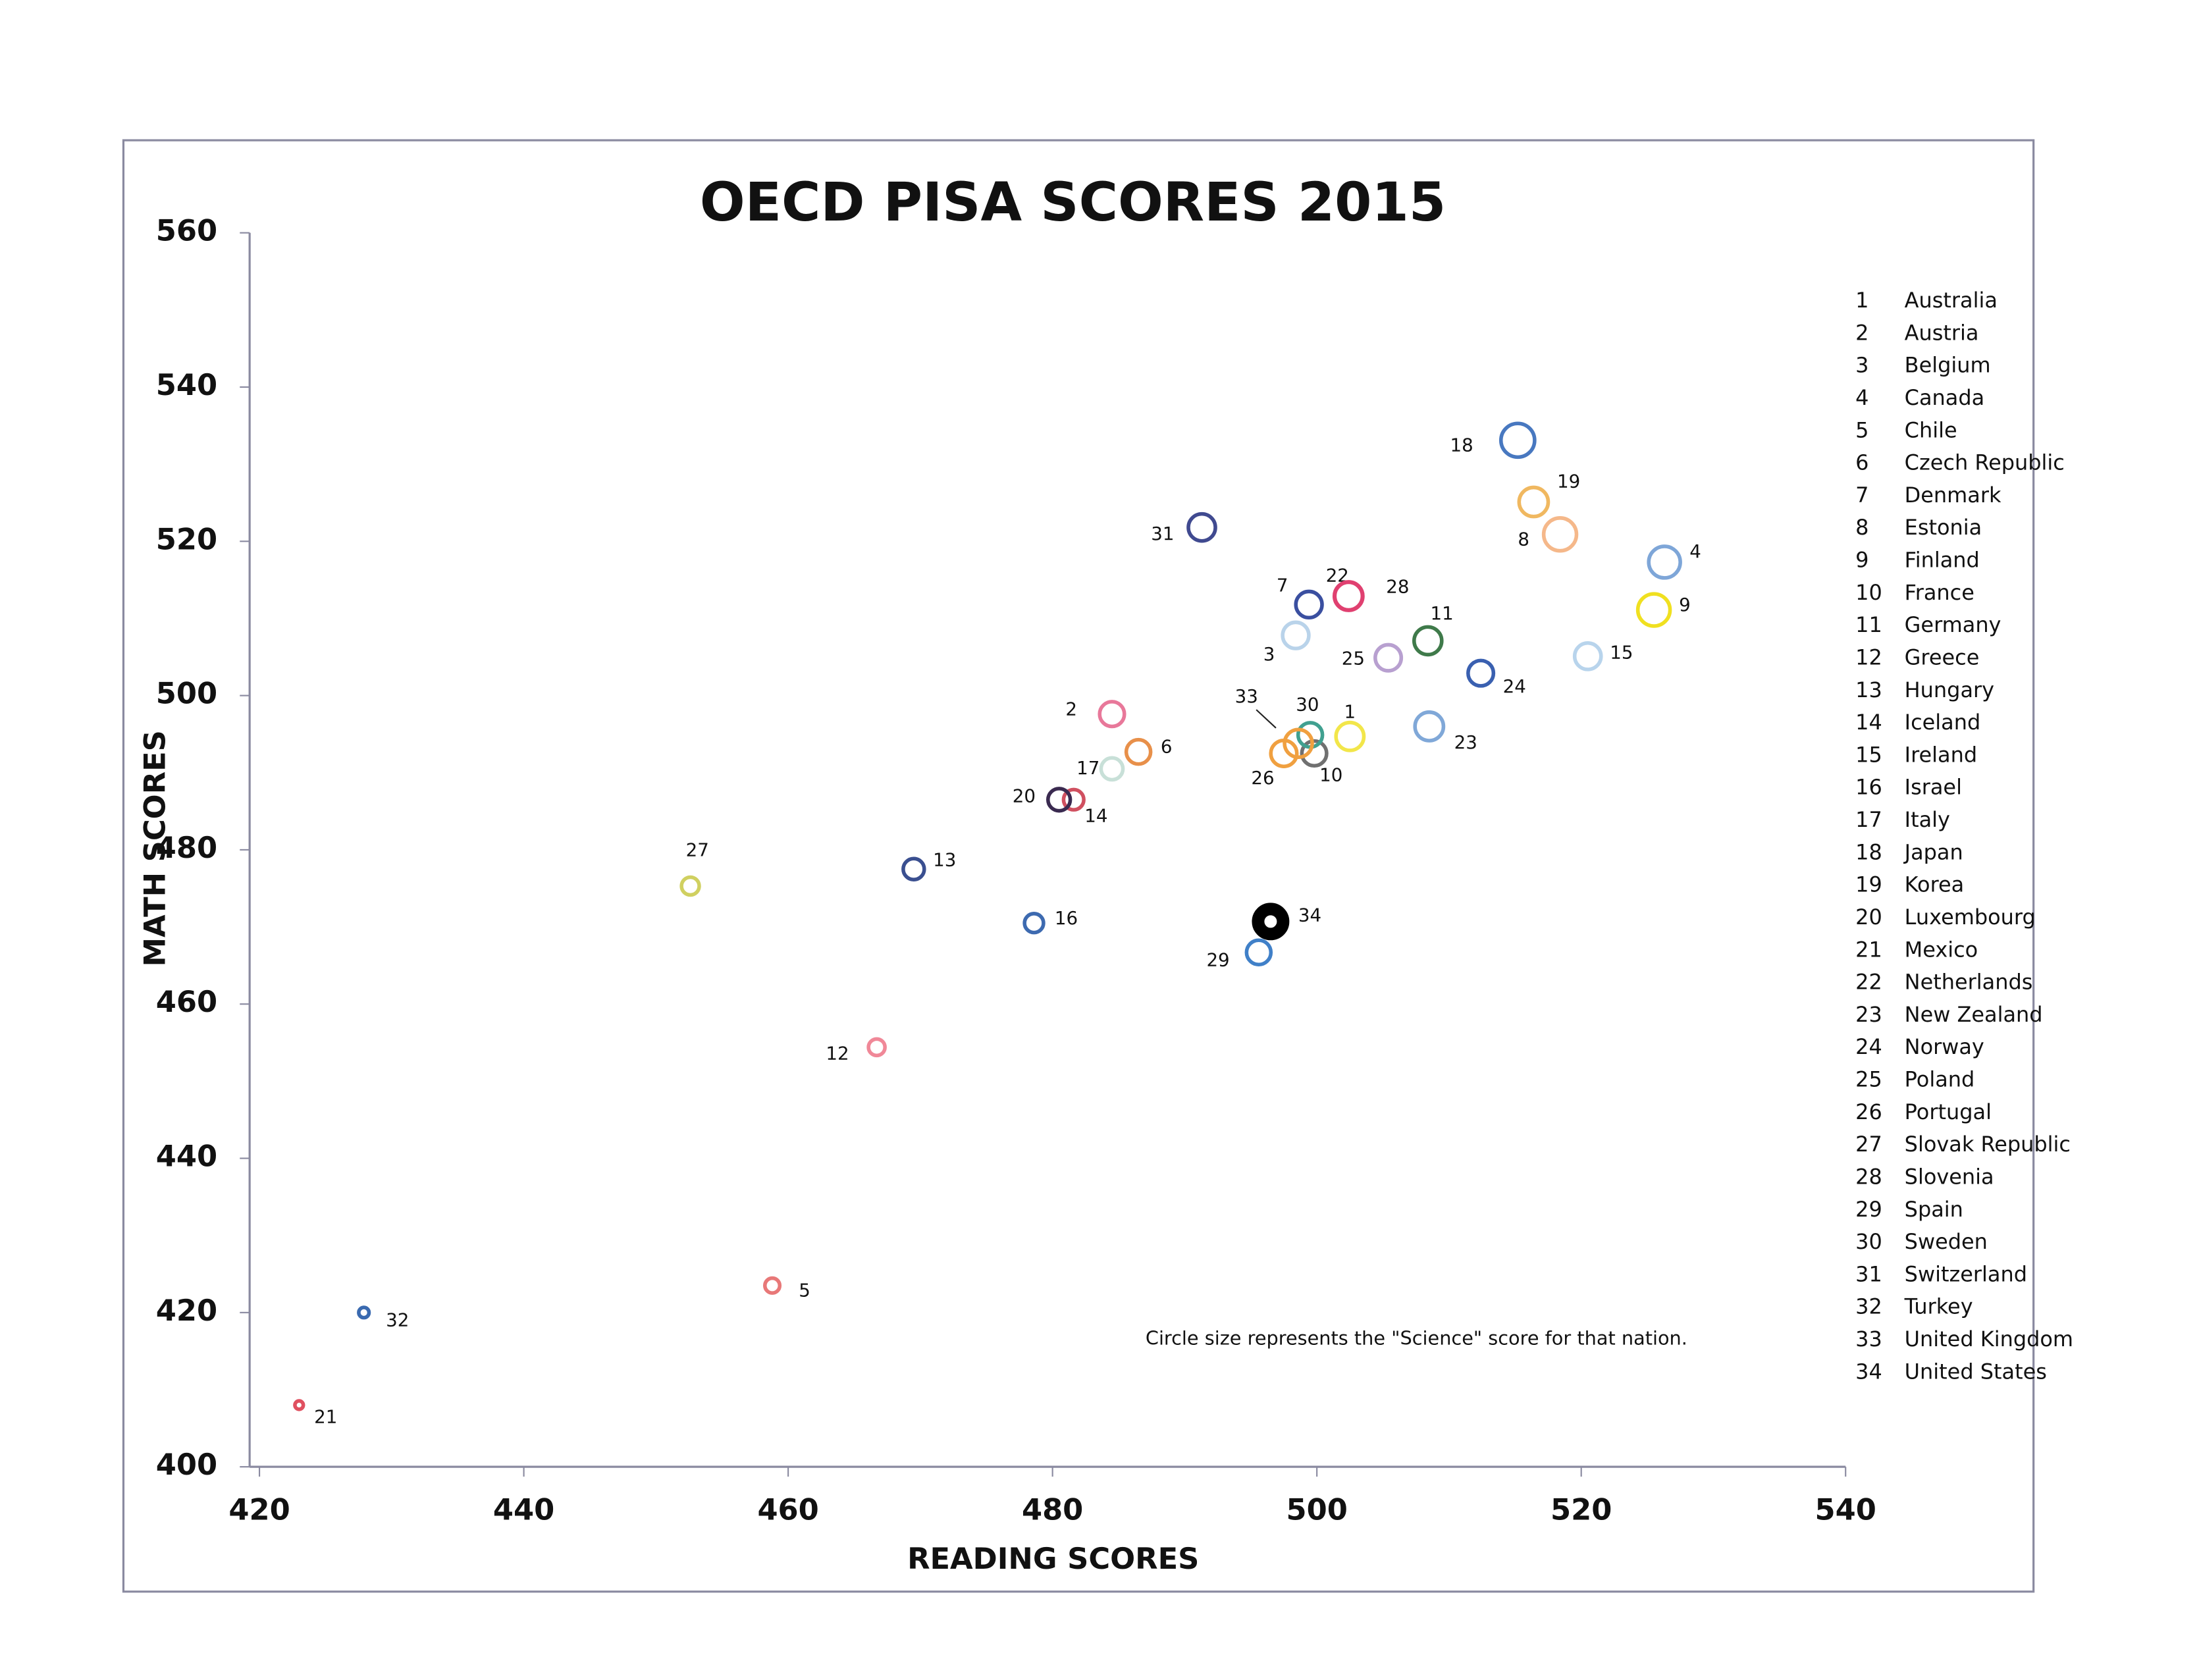  I want to click on point-label: 30, so click(1307, 705).